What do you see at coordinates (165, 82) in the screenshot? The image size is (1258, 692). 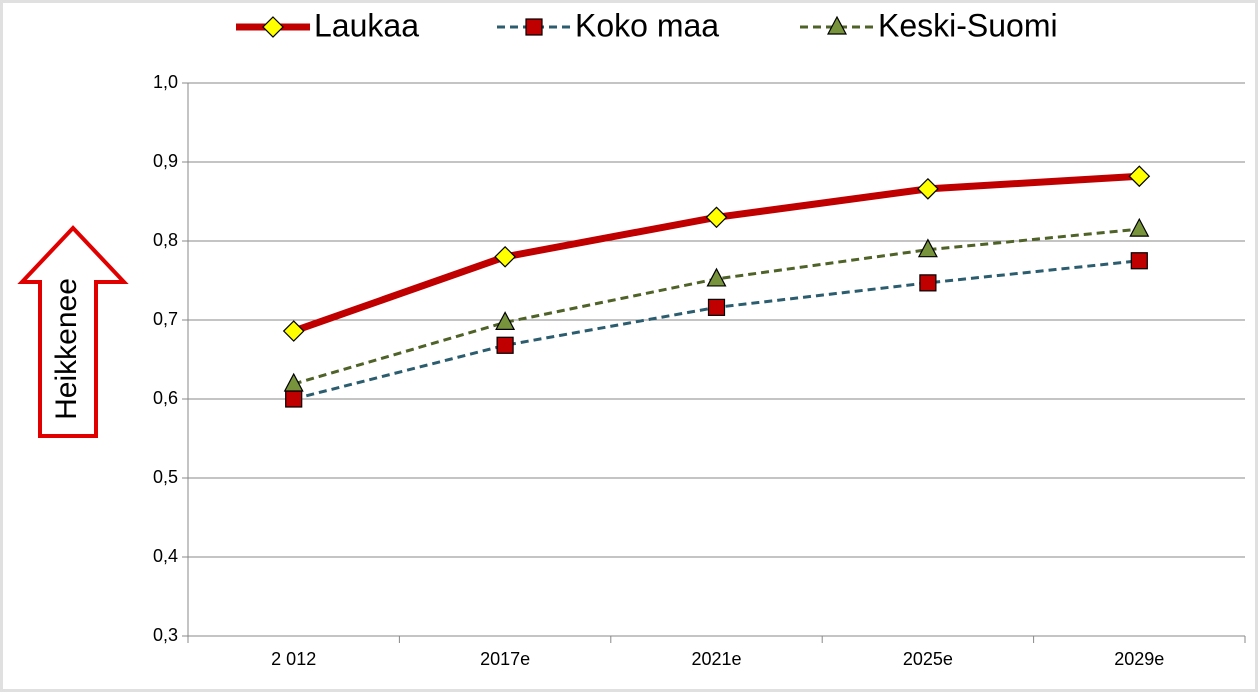 I see `y-tick-label: 1,0` at bounding box center [165, 82].